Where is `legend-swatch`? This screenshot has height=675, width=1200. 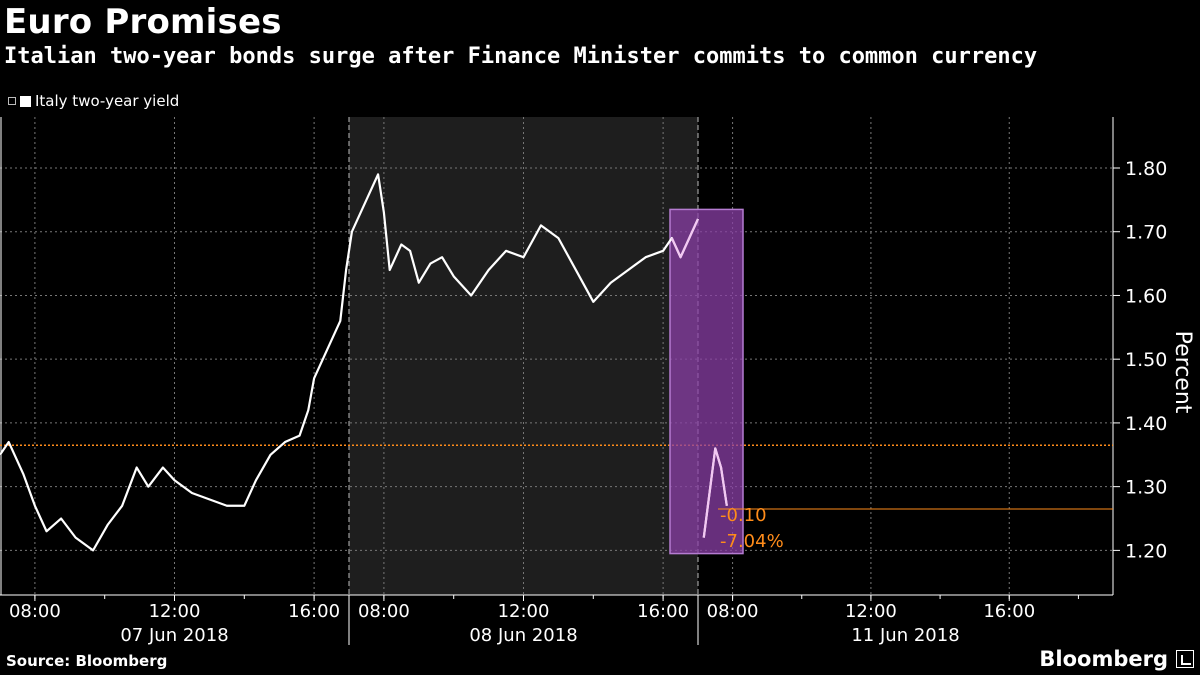
legend-swatch is located at coordinates (25, 101).